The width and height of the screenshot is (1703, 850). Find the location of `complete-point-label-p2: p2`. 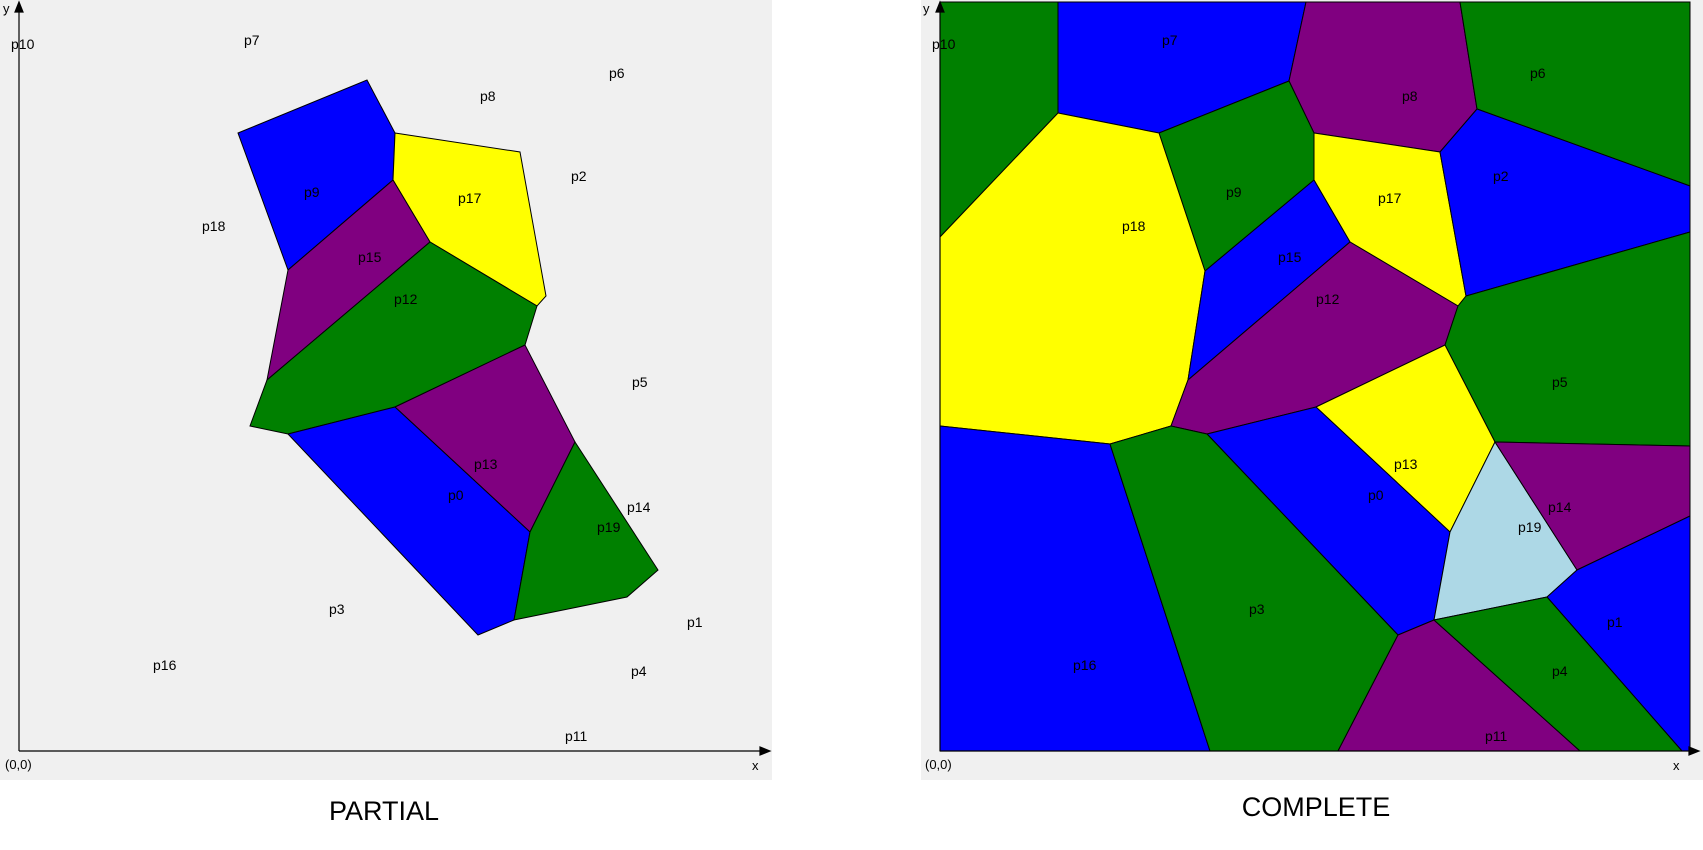

complete-point-label-p2: p2 is located at coordinates (1501, 176).